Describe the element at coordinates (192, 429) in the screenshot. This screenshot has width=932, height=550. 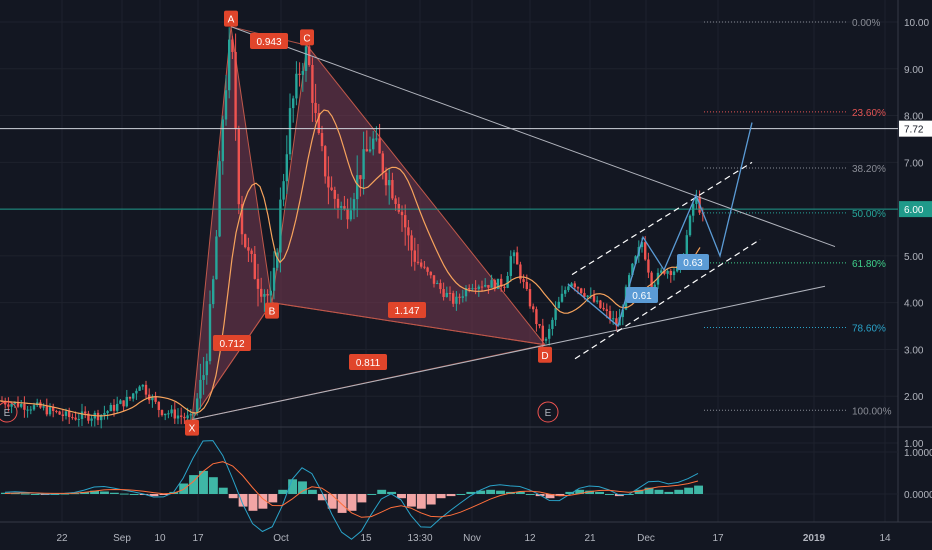
I see `point-label-x: X` at that location.